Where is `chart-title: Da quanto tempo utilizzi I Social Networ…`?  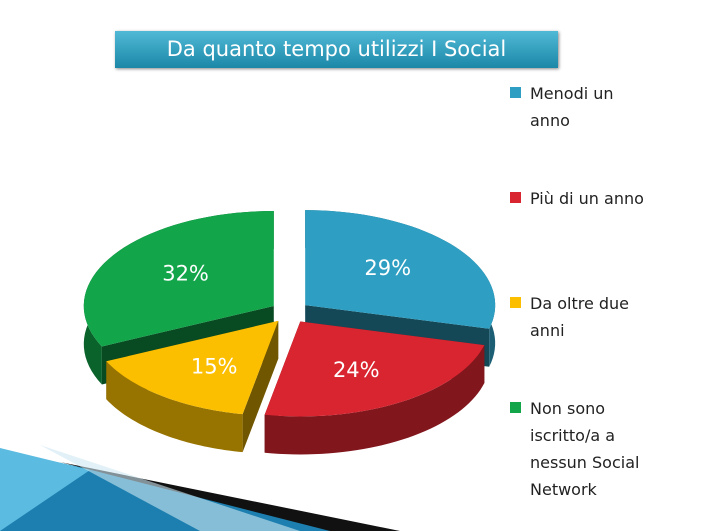 chart-title: Da quanto tempo utilizzi I Social Networ… is located at coordinates (336, 64).